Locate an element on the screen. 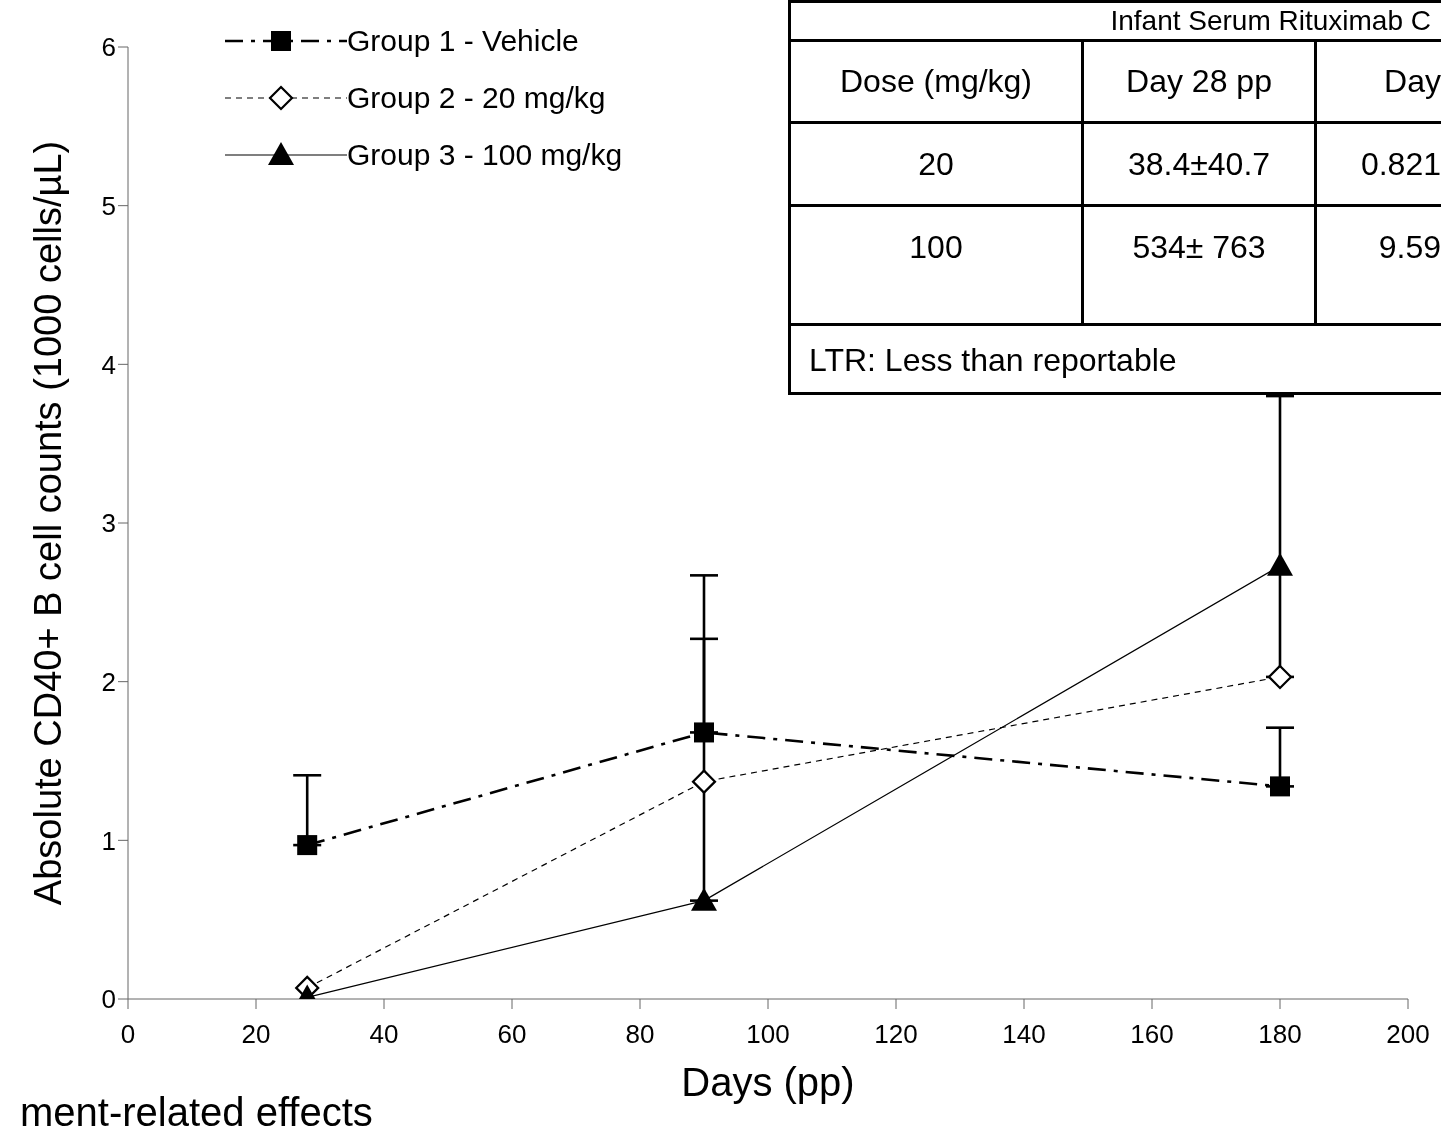 This screenshot has height=1138, width=1441. annotation: Day 28 pp is located at coordinates (1199, 81).